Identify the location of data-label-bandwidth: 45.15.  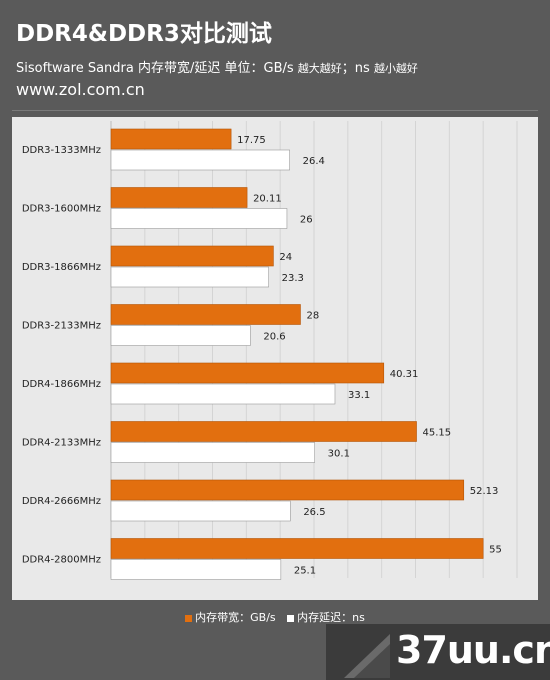
(437, 433).